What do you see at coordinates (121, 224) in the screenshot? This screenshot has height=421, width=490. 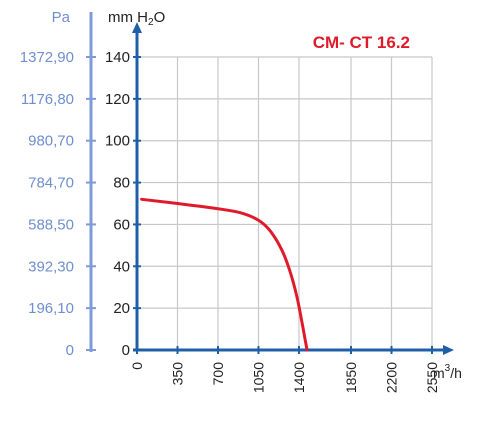 I see `y-tick-label: 60` at bounding box center [121, 224].